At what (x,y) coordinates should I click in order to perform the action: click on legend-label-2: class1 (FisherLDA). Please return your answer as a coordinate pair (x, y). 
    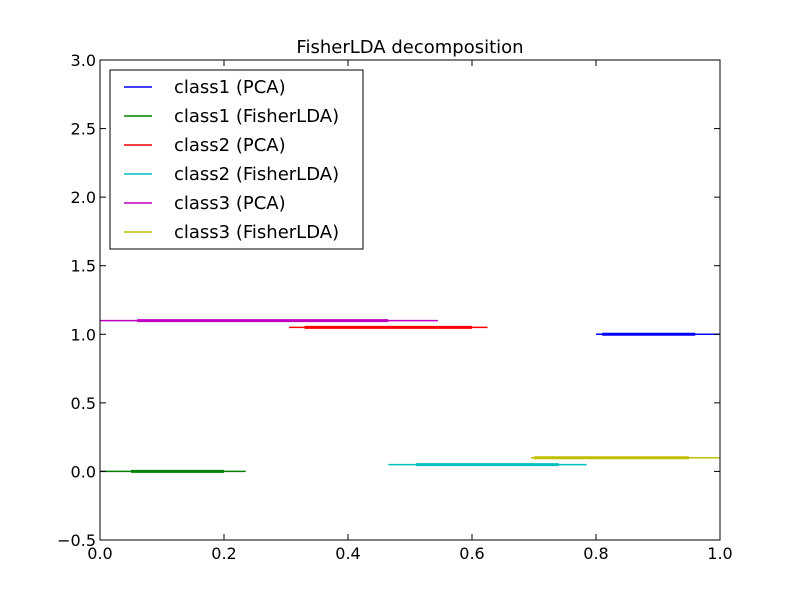
    Looking at the image, I should click on (256, 116).